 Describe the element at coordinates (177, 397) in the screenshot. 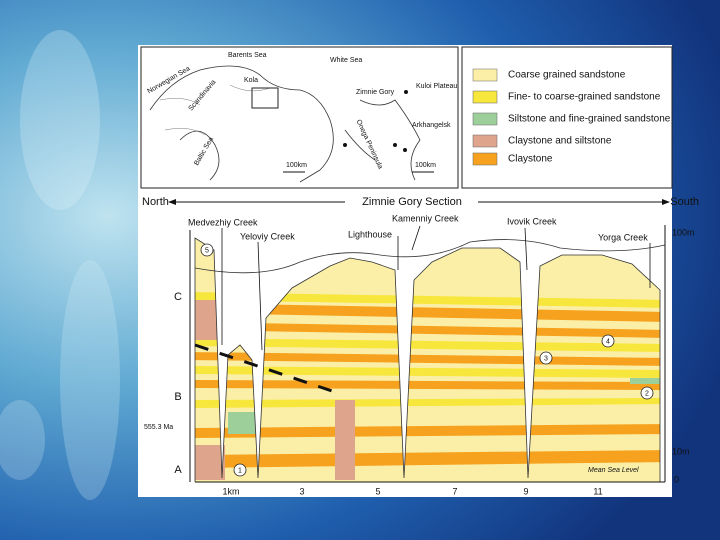

I see `unit-label: B` at that location.